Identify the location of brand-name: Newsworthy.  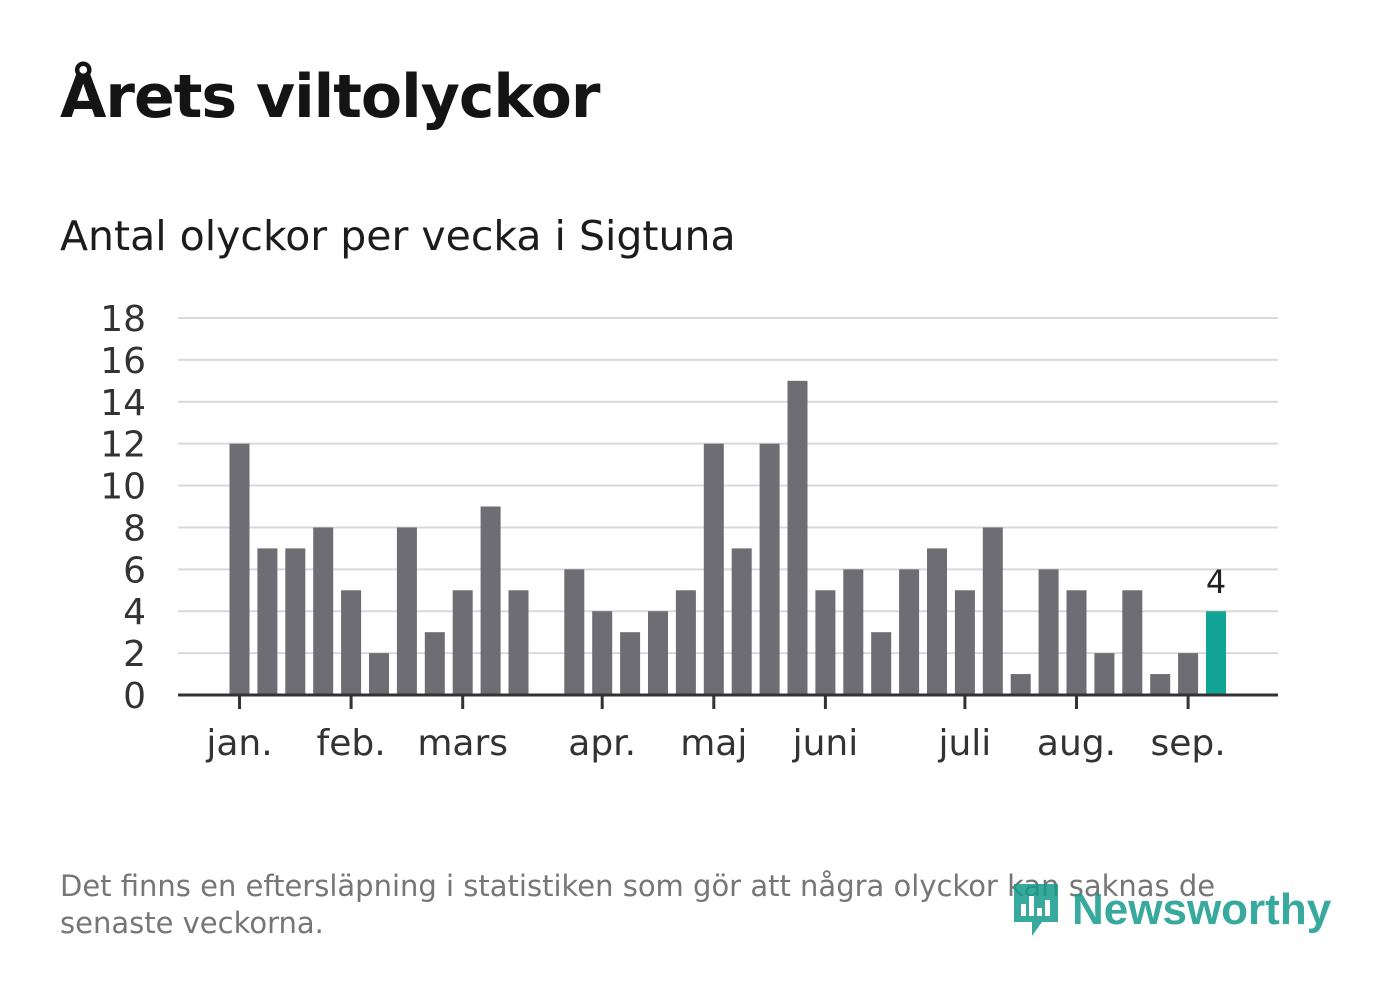
(1202, 909).